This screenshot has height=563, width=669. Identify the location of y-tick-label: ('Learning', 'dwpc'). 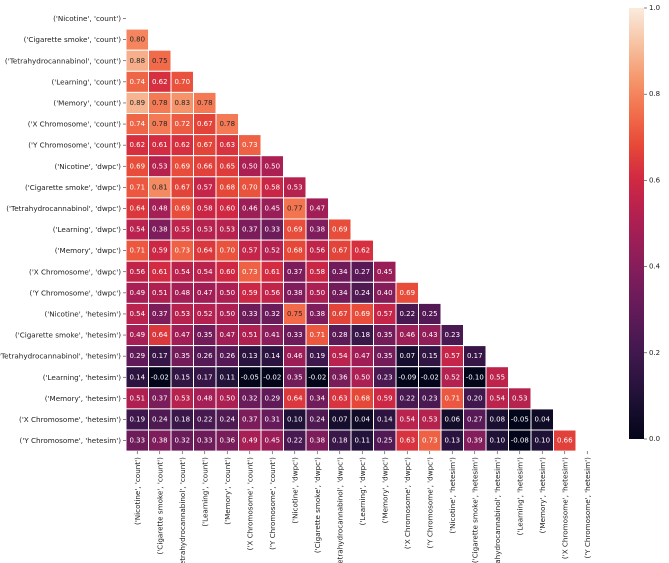
(87, 229).